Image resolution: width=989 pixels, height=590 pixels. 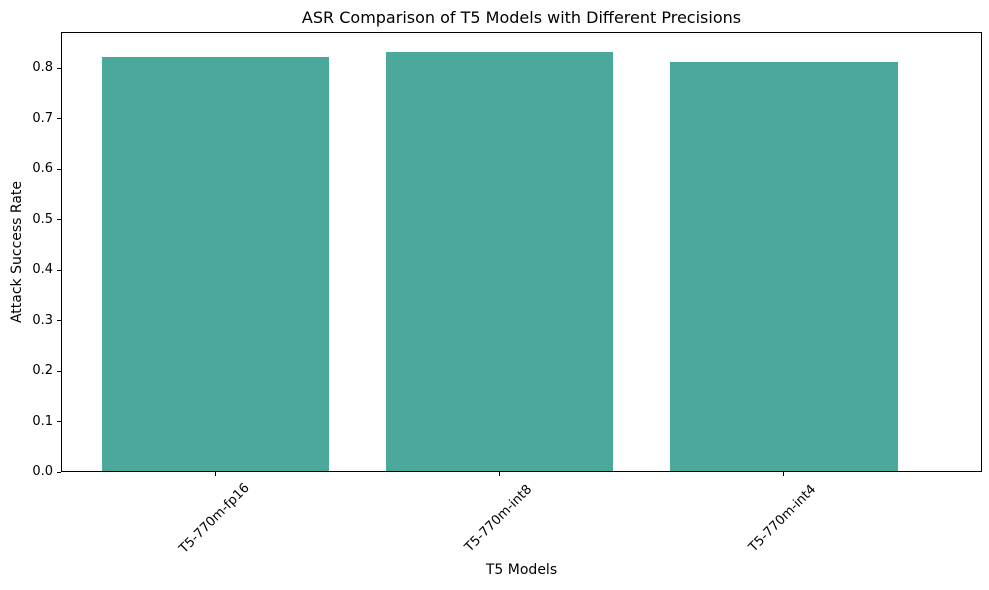 I want to click on x-axis-label: T5 Models, so click(x=521, y=570).